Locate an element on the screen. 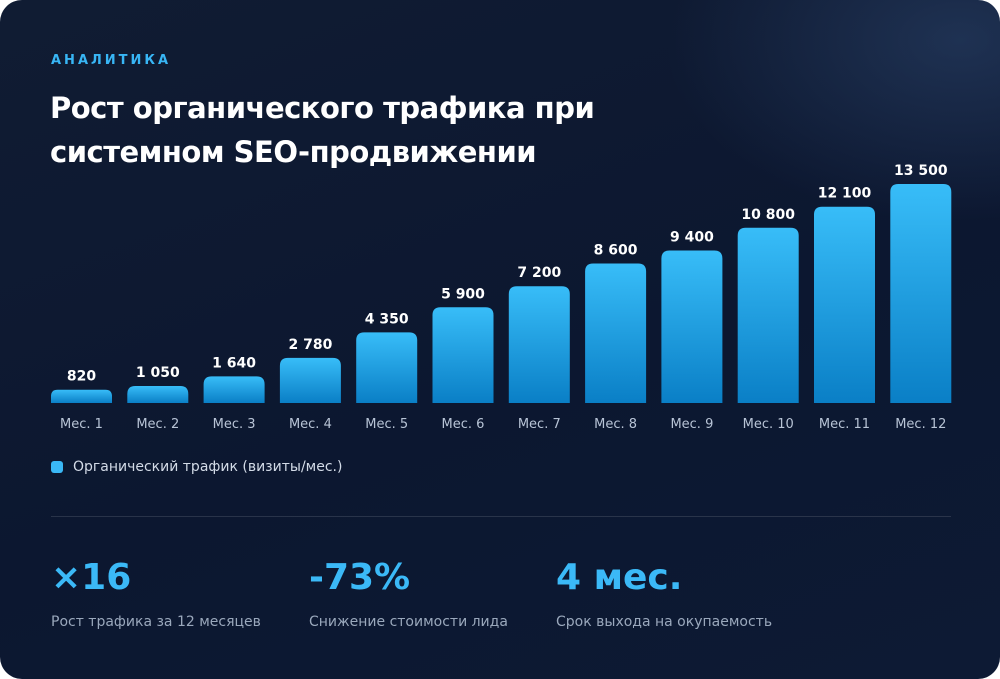 This screenshot has width=1000, height=679. bar-value-label: 10 800 is located at coordinates (768, 215).